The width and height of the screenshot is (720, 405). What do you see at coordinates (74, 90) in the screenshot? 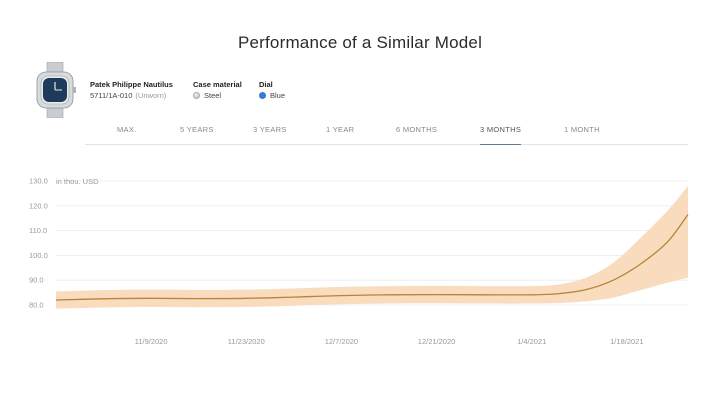
I see `watch-crown` at bounding box center [74, 90].